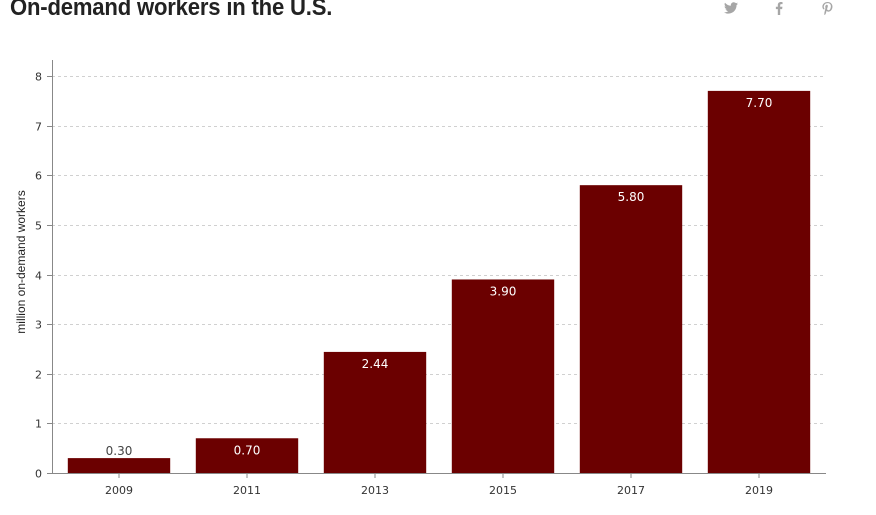 The height and width of the screenshot is (515, 876). I want to click on y-tick-label: 5, so click(38, 226).